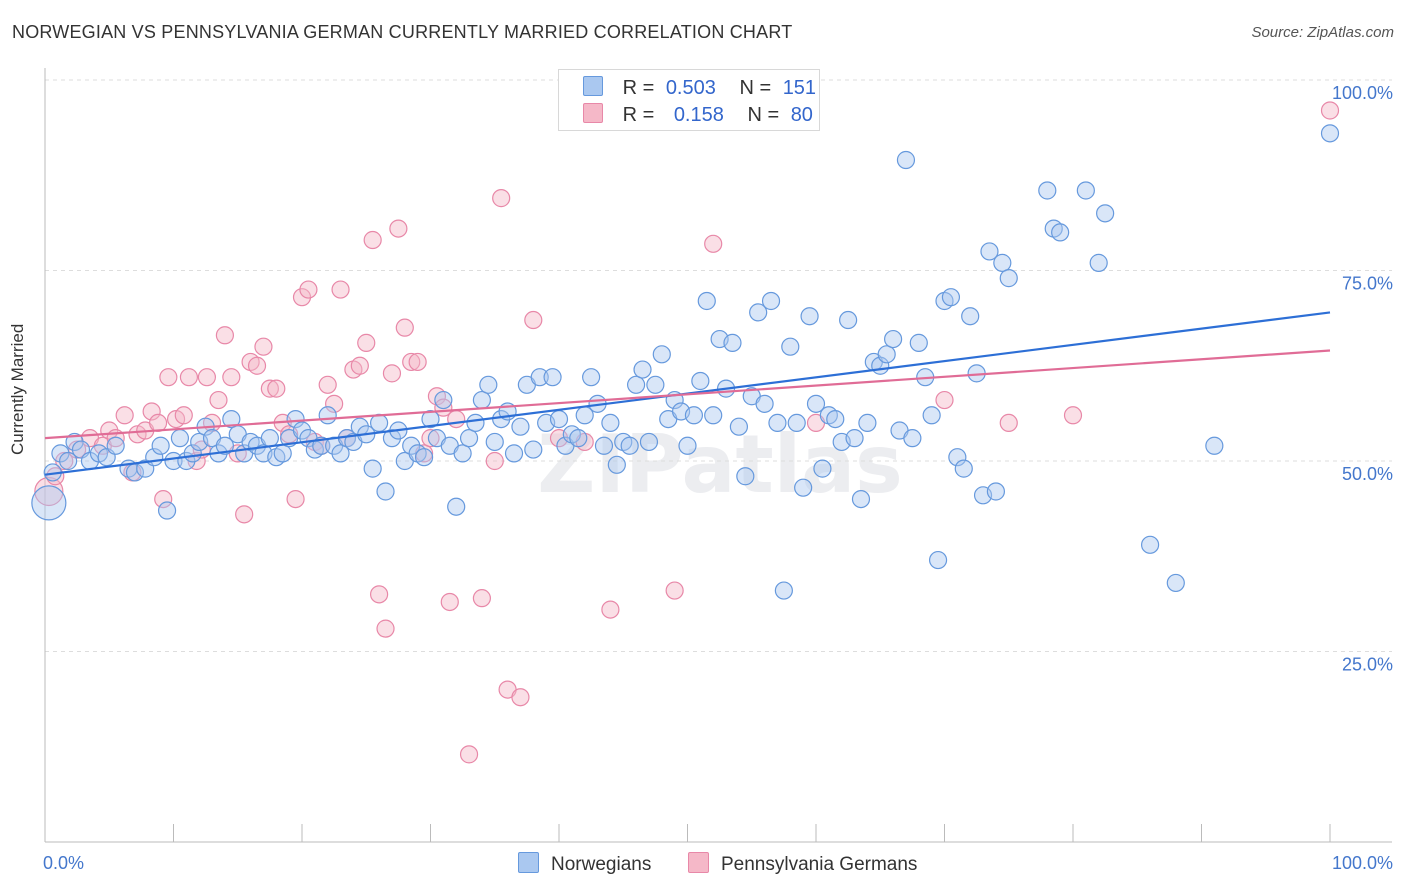 The image size is (1406, 892). Describe the element at coordinates (601, 864) in the screenshot. I see `bottom-legend-label: Norwegians` at that location.